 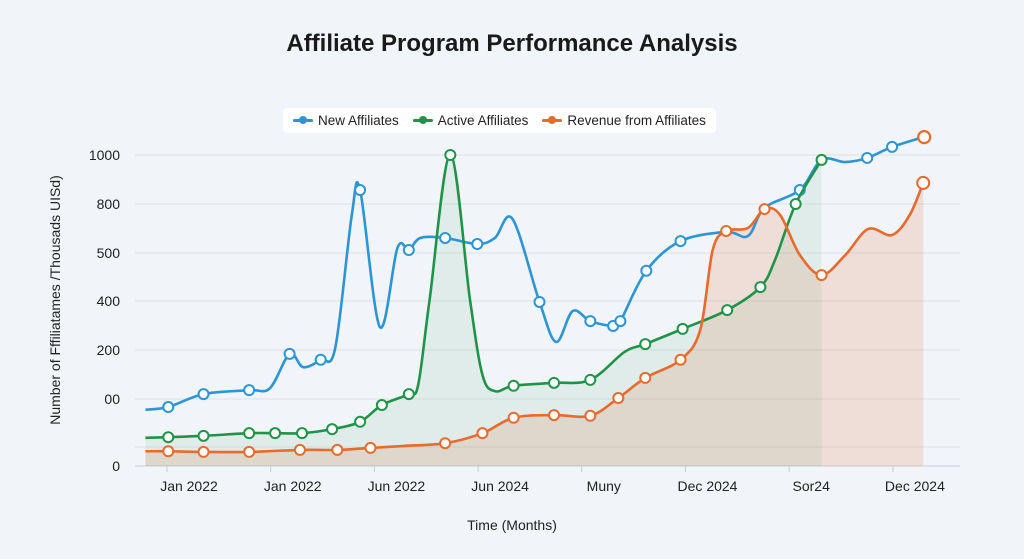 I want to click on legend-item-revenue: Revenue from Affiliates, so click(x=624, y=120).